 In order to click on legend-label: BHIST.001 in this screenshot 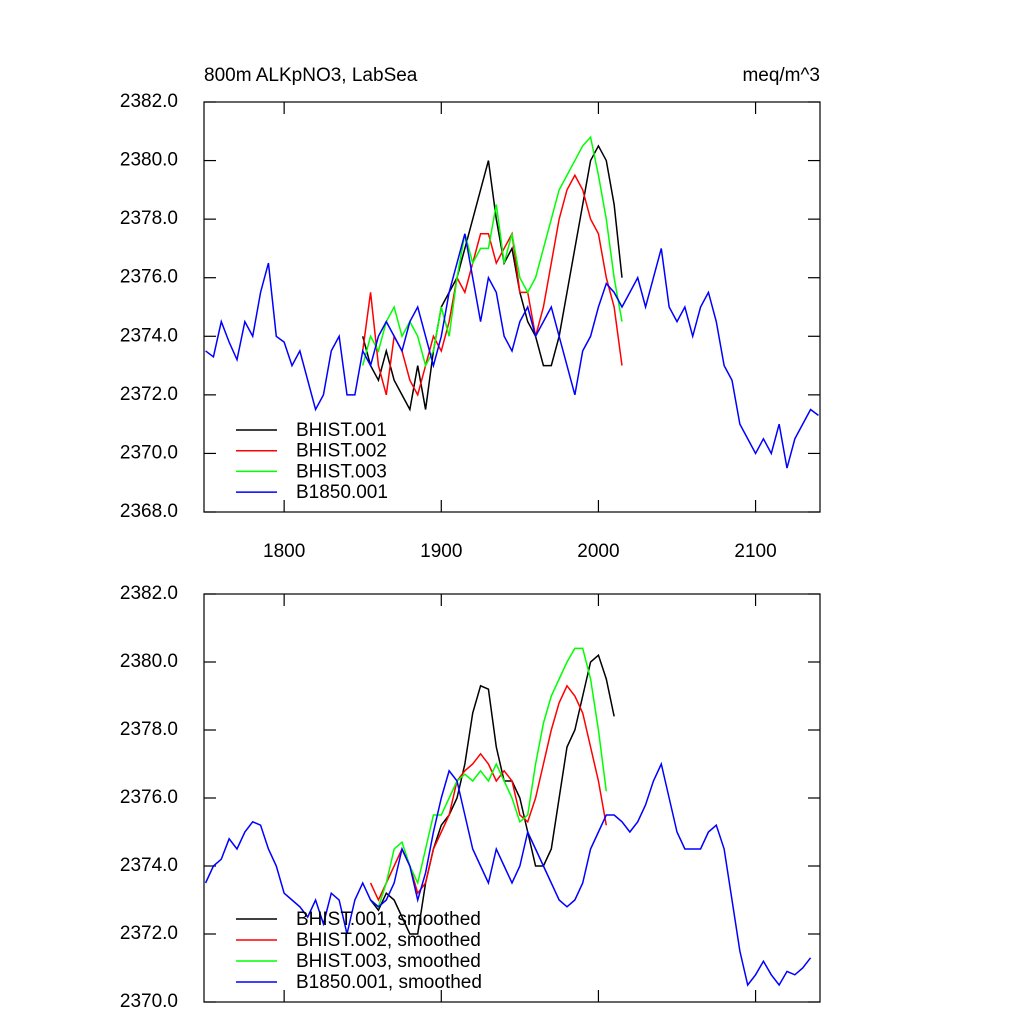, I will do `click(341, 430)`.